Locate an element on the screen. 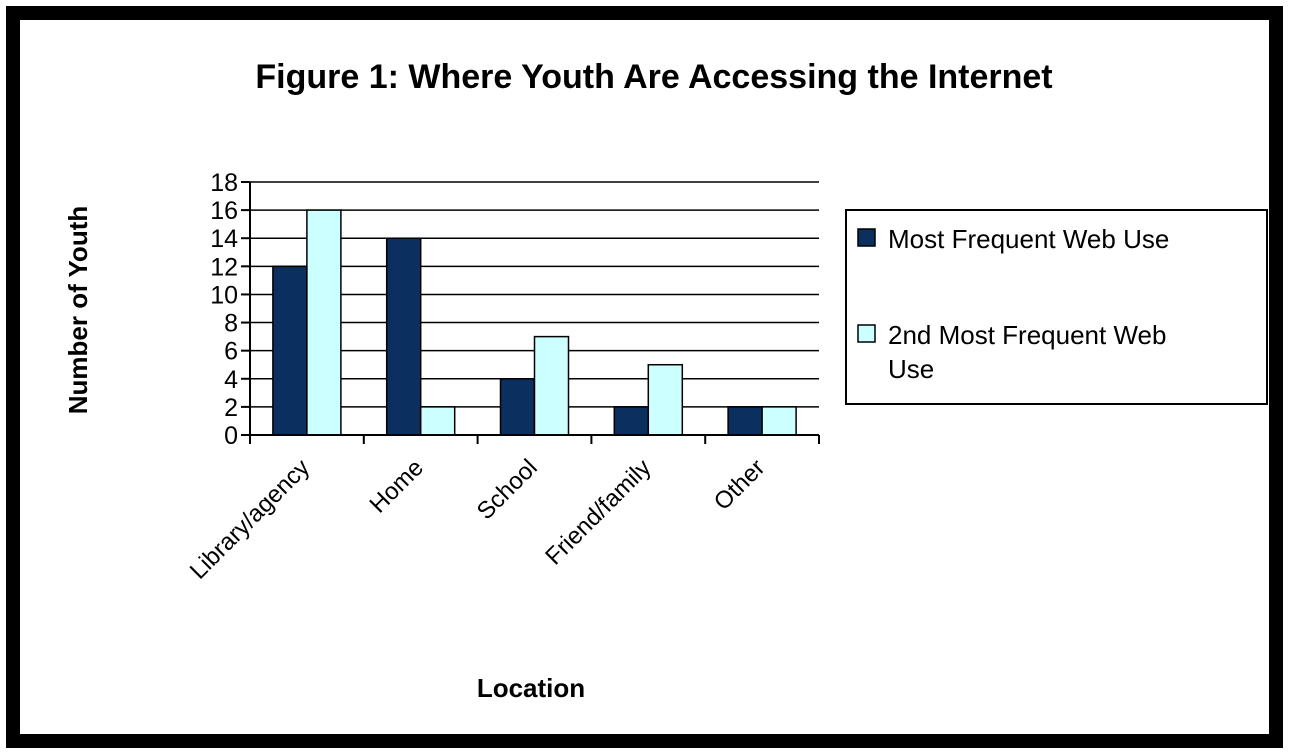  y-tick-label-14: 14 is located at coordinates (224, 239).